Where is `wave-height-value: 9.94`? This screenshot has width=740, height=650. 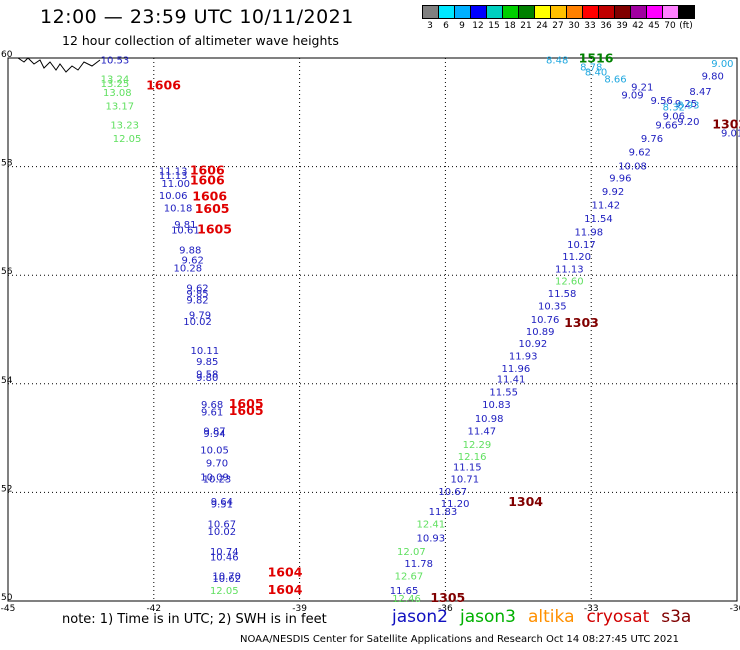
wave-height-value: 9.94 is located at coordinates (214, 434).